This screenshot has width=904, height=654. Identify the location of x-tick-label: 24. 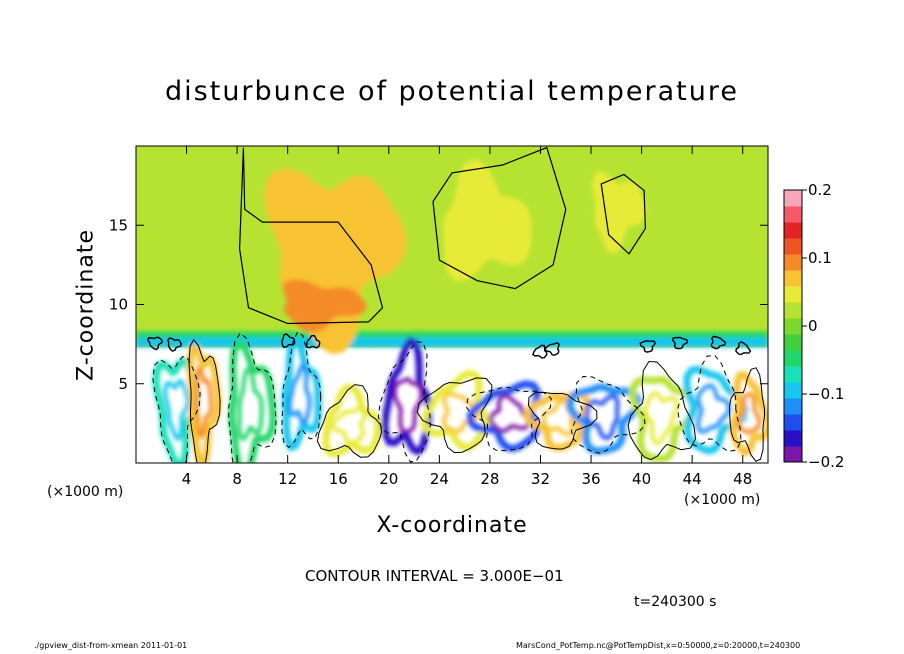
(439, 479).